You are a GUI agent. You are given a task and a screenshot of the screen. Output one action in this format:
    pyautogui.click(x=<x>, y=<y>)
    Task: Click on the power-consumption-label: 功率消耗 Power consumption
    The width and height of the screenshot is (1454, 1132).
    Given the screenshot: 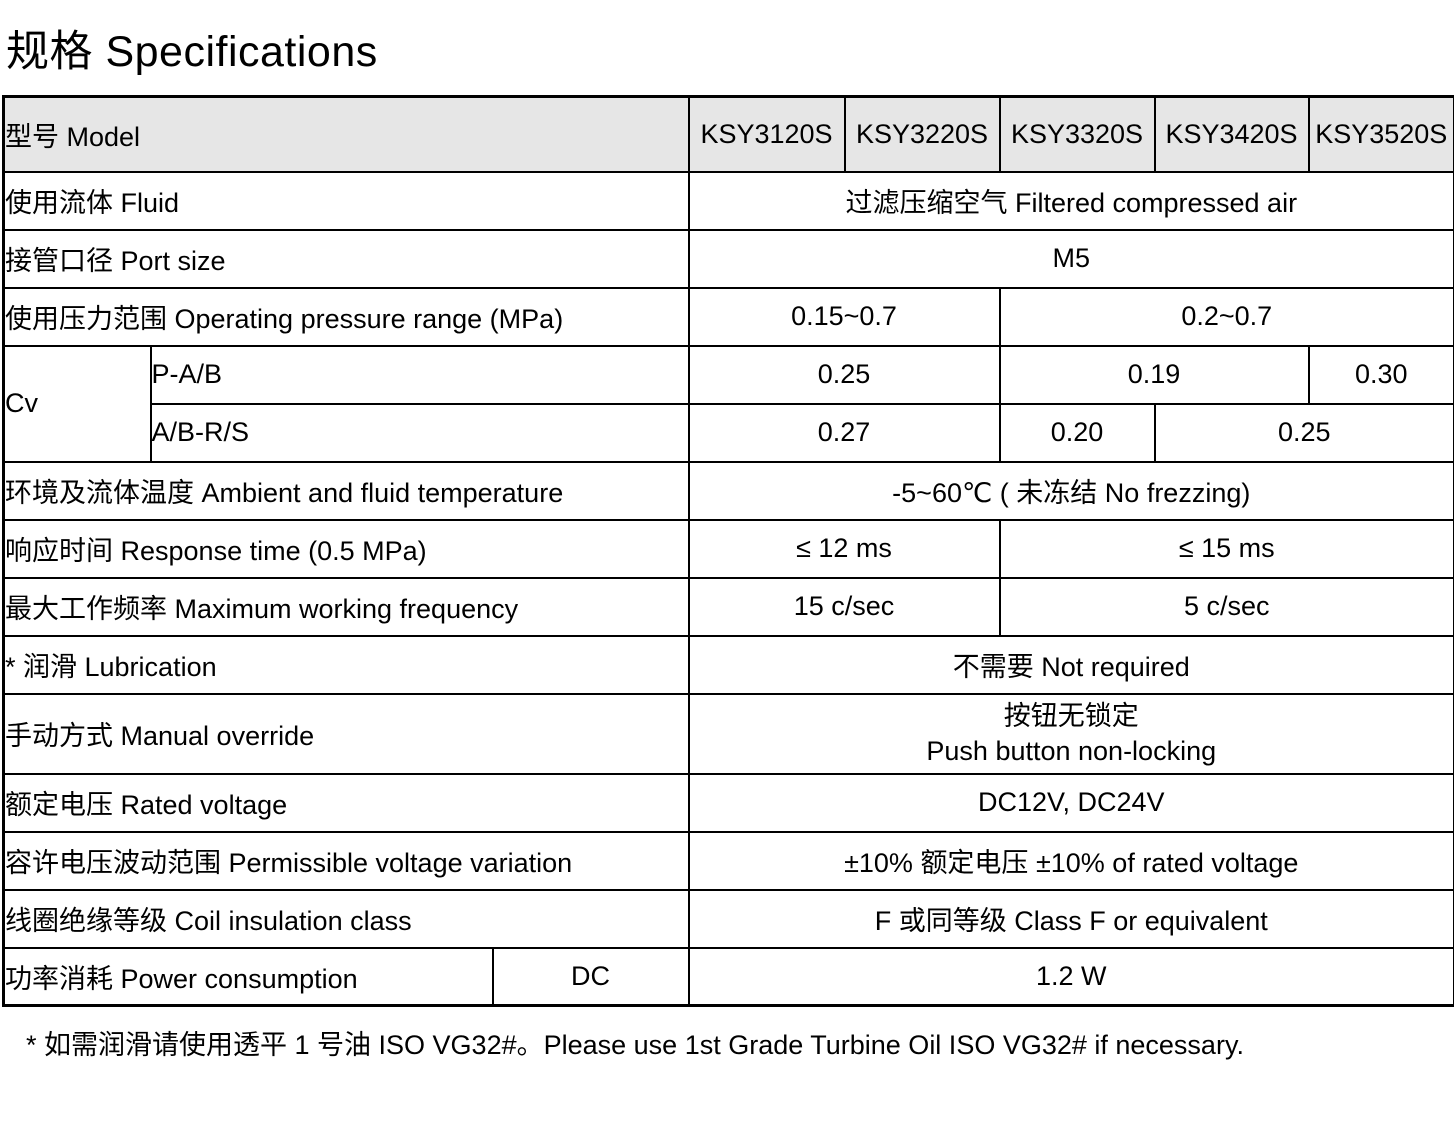 What is the action you would take?
    pyautogui.click(x=248, y=977)
    